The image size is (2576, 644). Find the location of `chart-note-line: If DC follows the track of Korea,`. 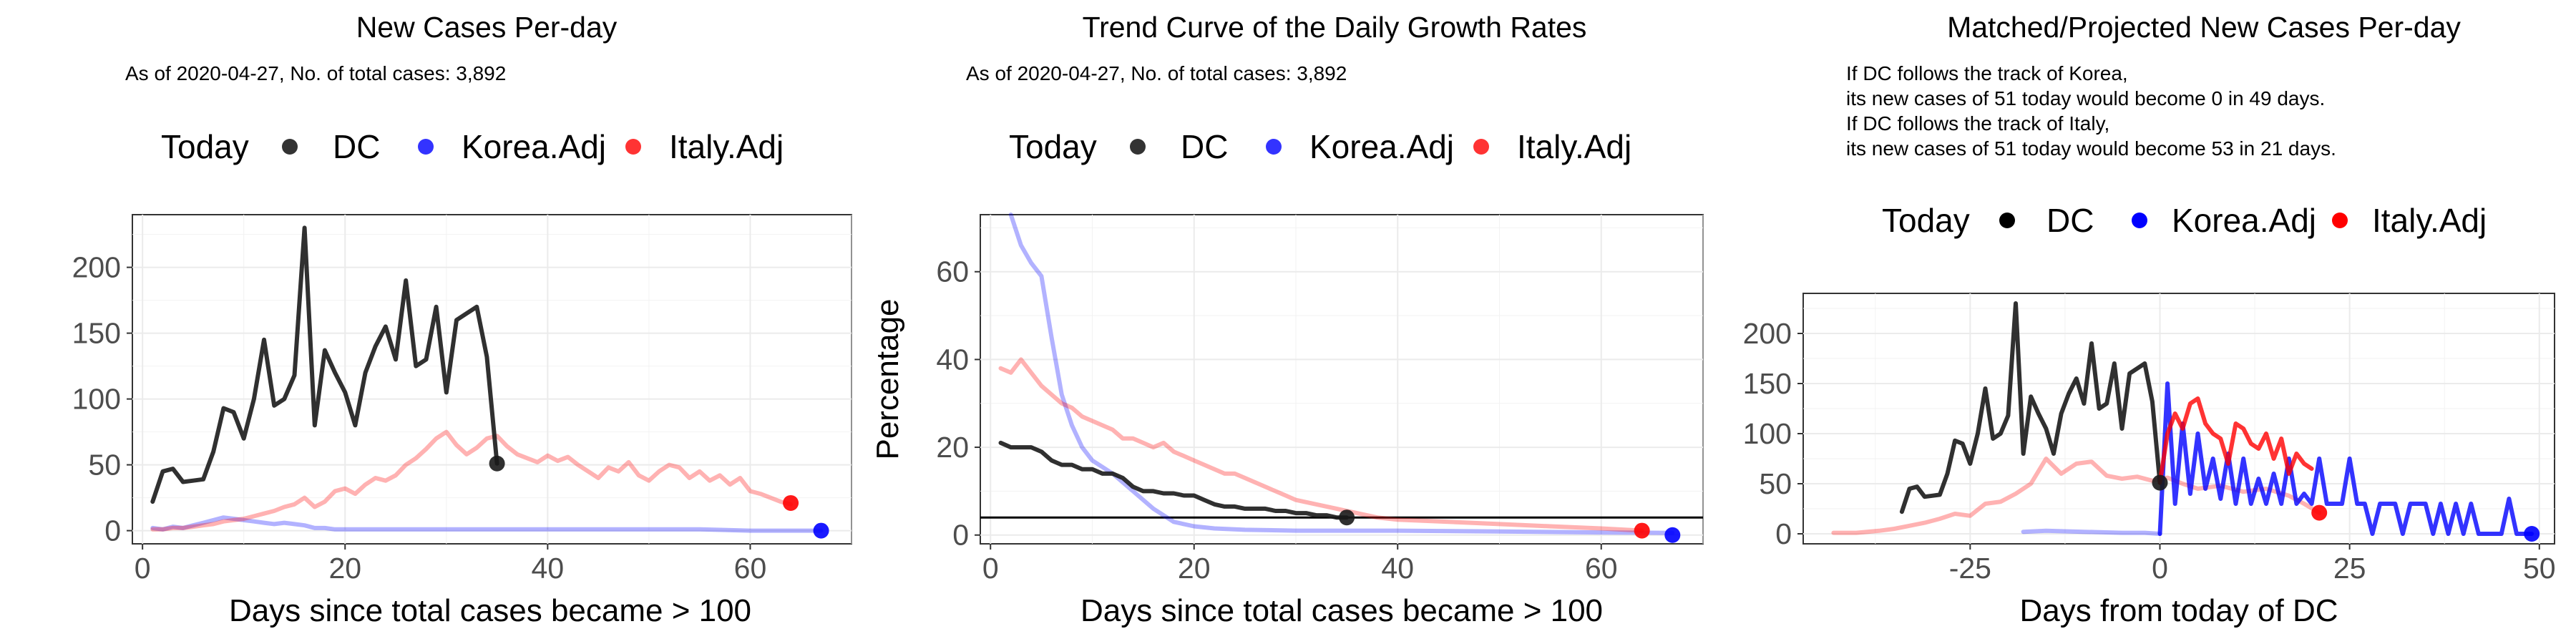

chart-note-line: If DC follows the track of Korea, is located at coordinates (1987, 73).